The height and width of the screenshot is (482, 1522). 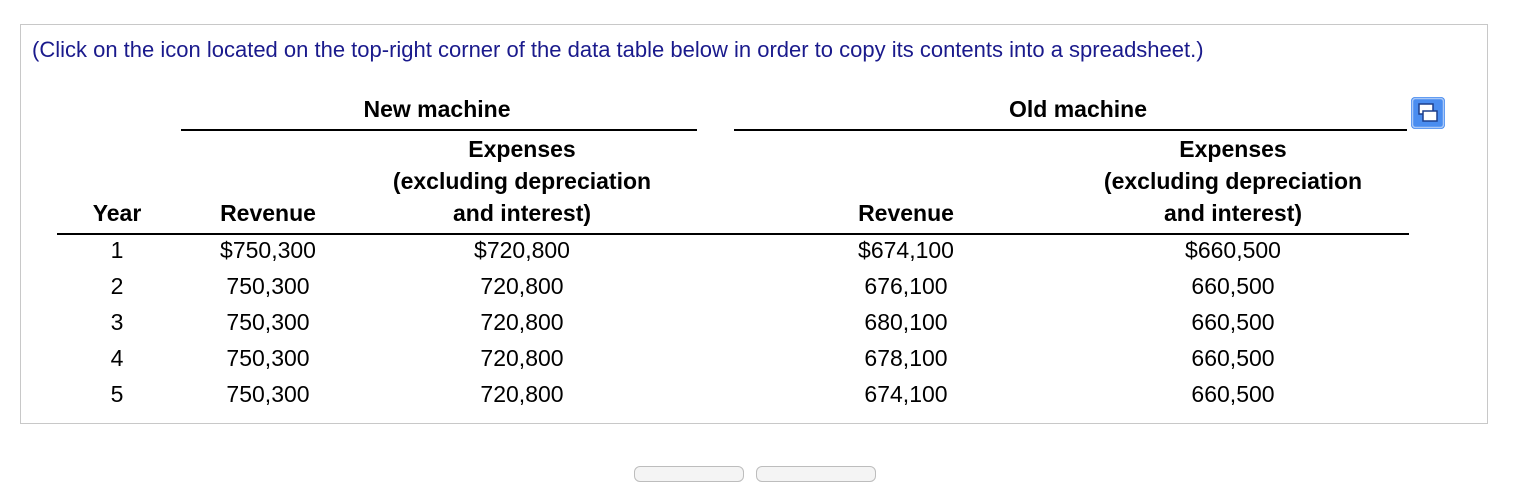 I want to click on group-underline-new, so click(x=439, y=130).